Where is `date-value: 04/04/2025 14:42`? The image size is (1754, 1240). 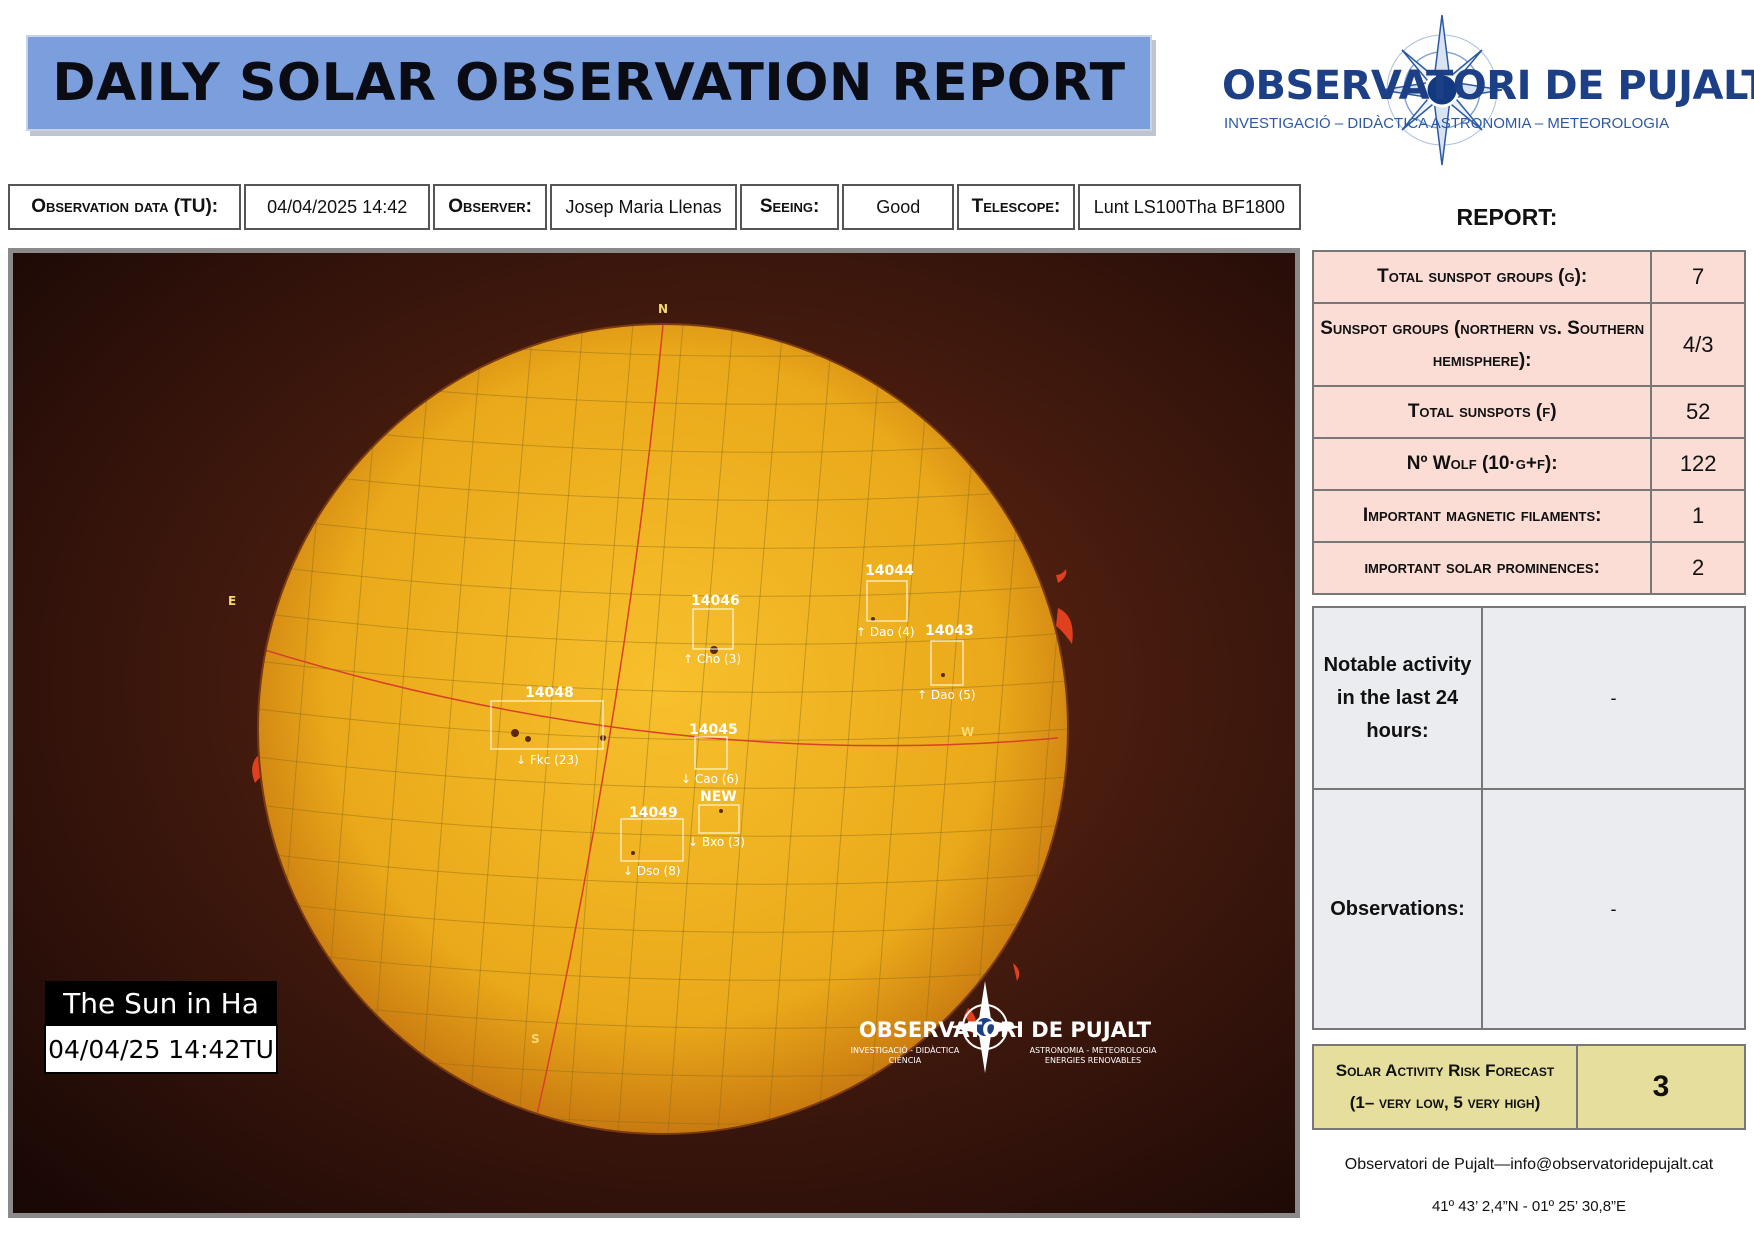
date-value: 04/04/2025 14:42 is located at coordinates (337, 207).